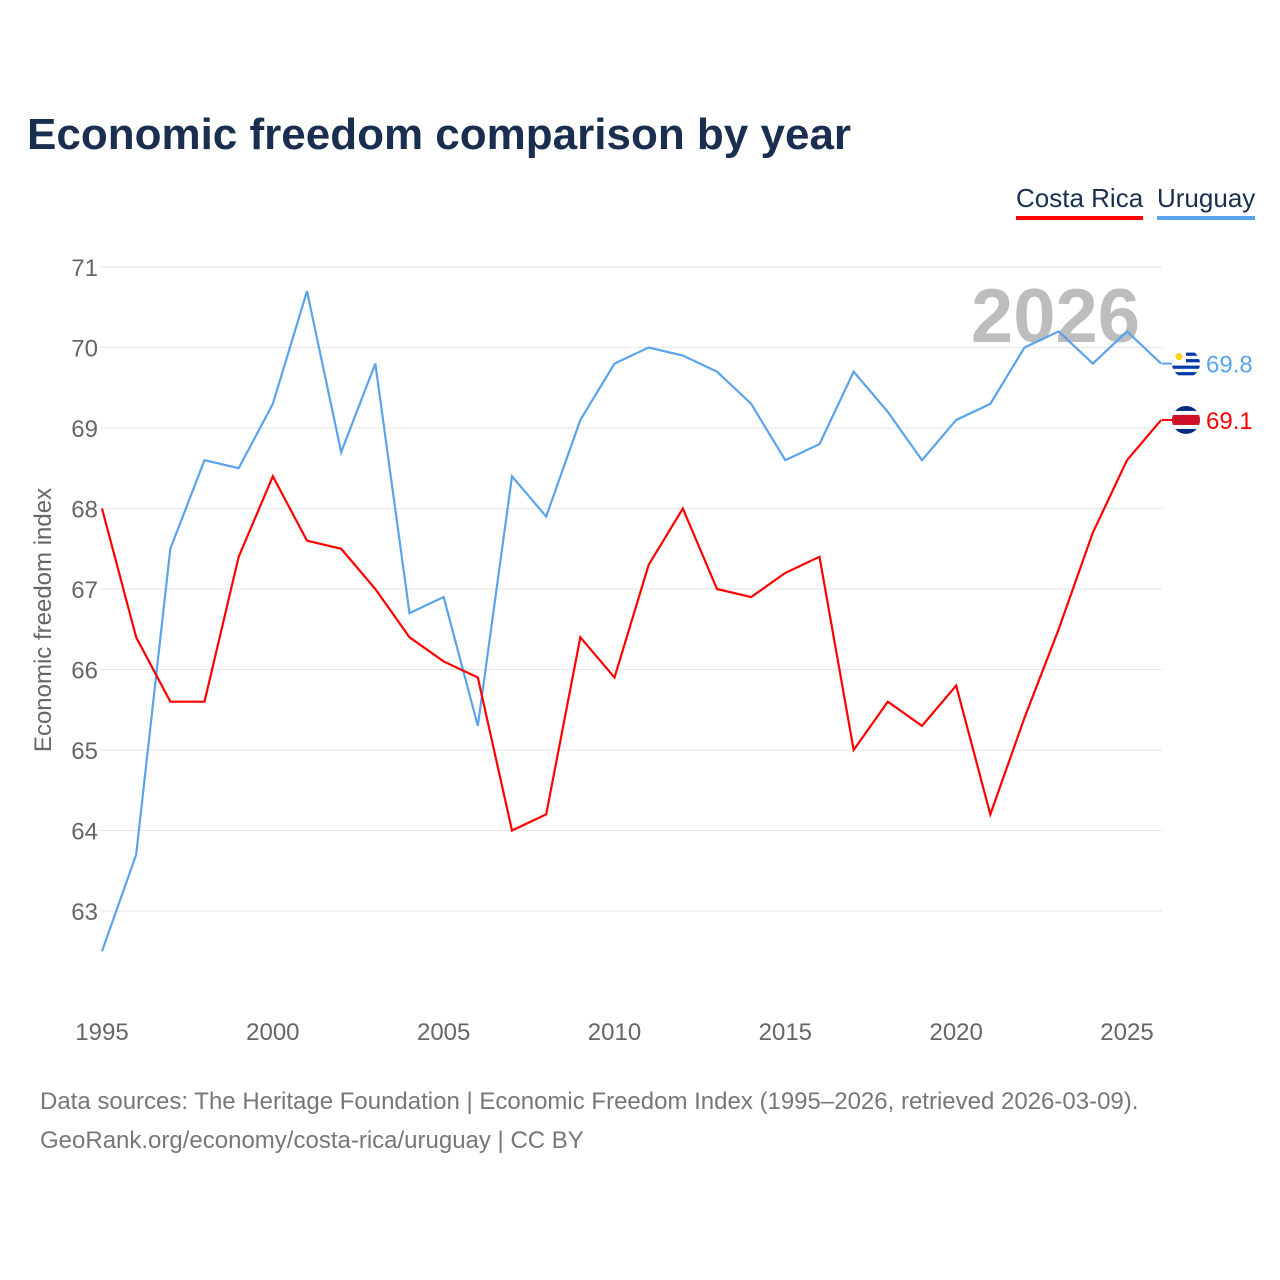  I want to click on y-tick-label: 64, so click(84, 832).